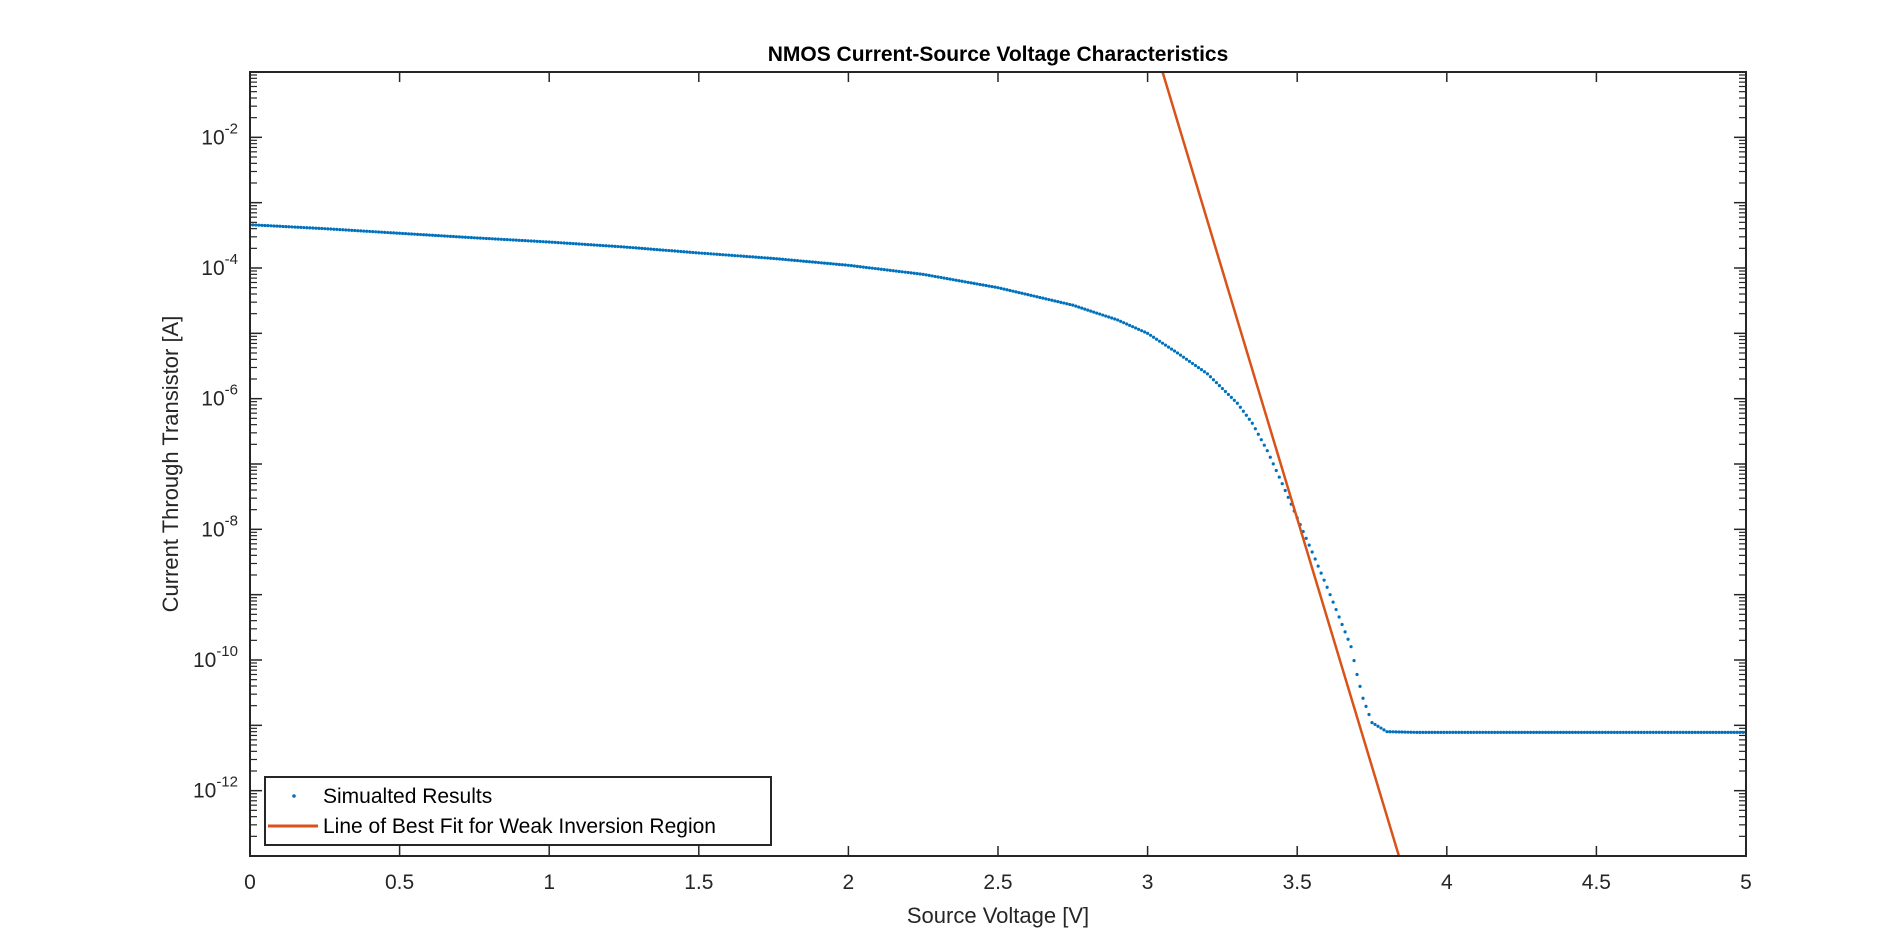 The image size is (1902, 949). Describe the element at coordinates (219, 134) in the screenshot. I see `y-tick-label: 10-2` at that location.